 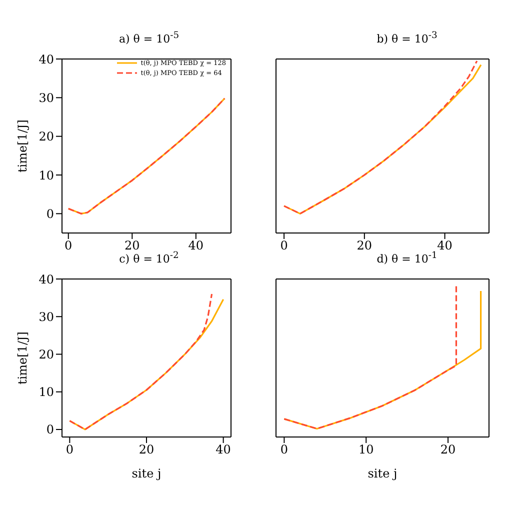 I want to click on chart-title: b) θ = 10$^{-3}$, so click(x=407, y=39).